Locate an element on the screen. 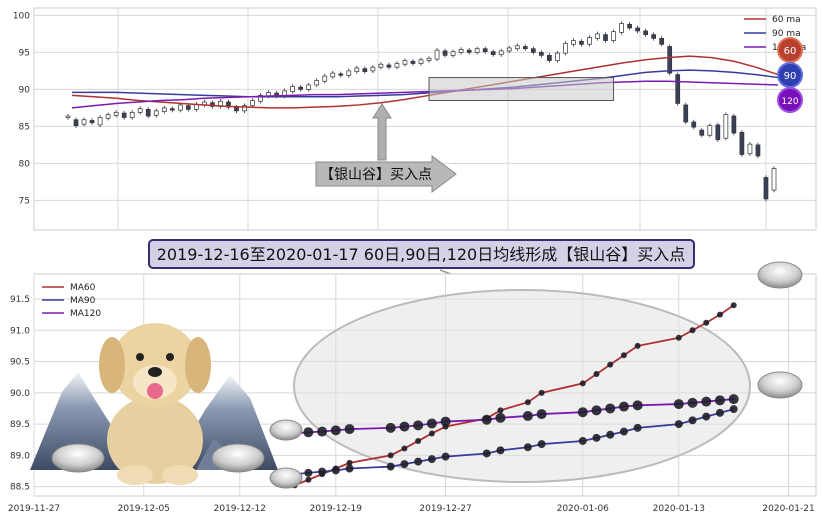 This screenshot has width=822, height=520. ingot-chart-left-top is located at coordinates (286, 430).